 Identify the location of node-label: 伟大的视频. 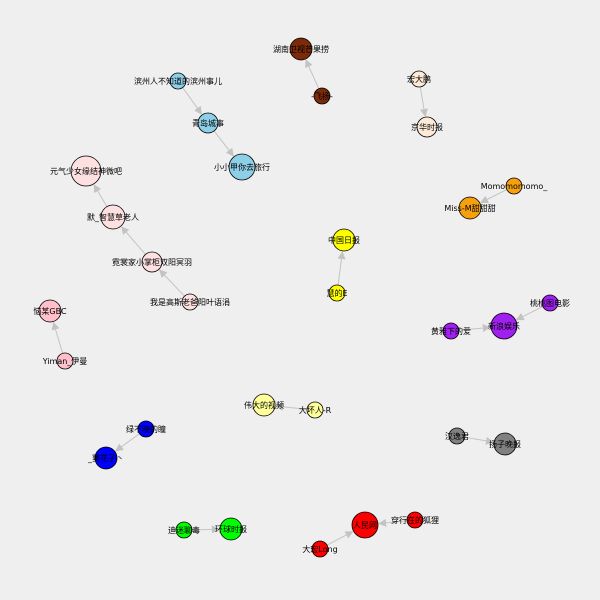
(264, 405).